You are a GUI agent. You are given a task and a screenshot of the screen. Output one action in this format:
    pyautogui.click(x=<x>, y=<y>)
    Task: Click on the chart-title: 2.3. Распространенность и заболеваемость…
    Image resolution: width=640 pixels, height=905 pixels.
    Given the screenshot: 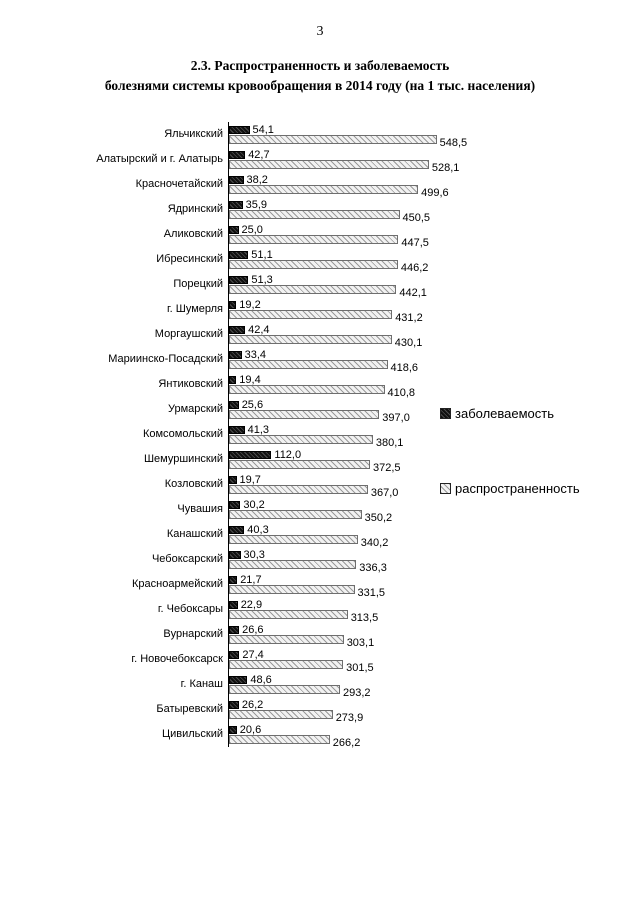 What is the action you would take?
    pyautogui.click(x=320, y=76)
    